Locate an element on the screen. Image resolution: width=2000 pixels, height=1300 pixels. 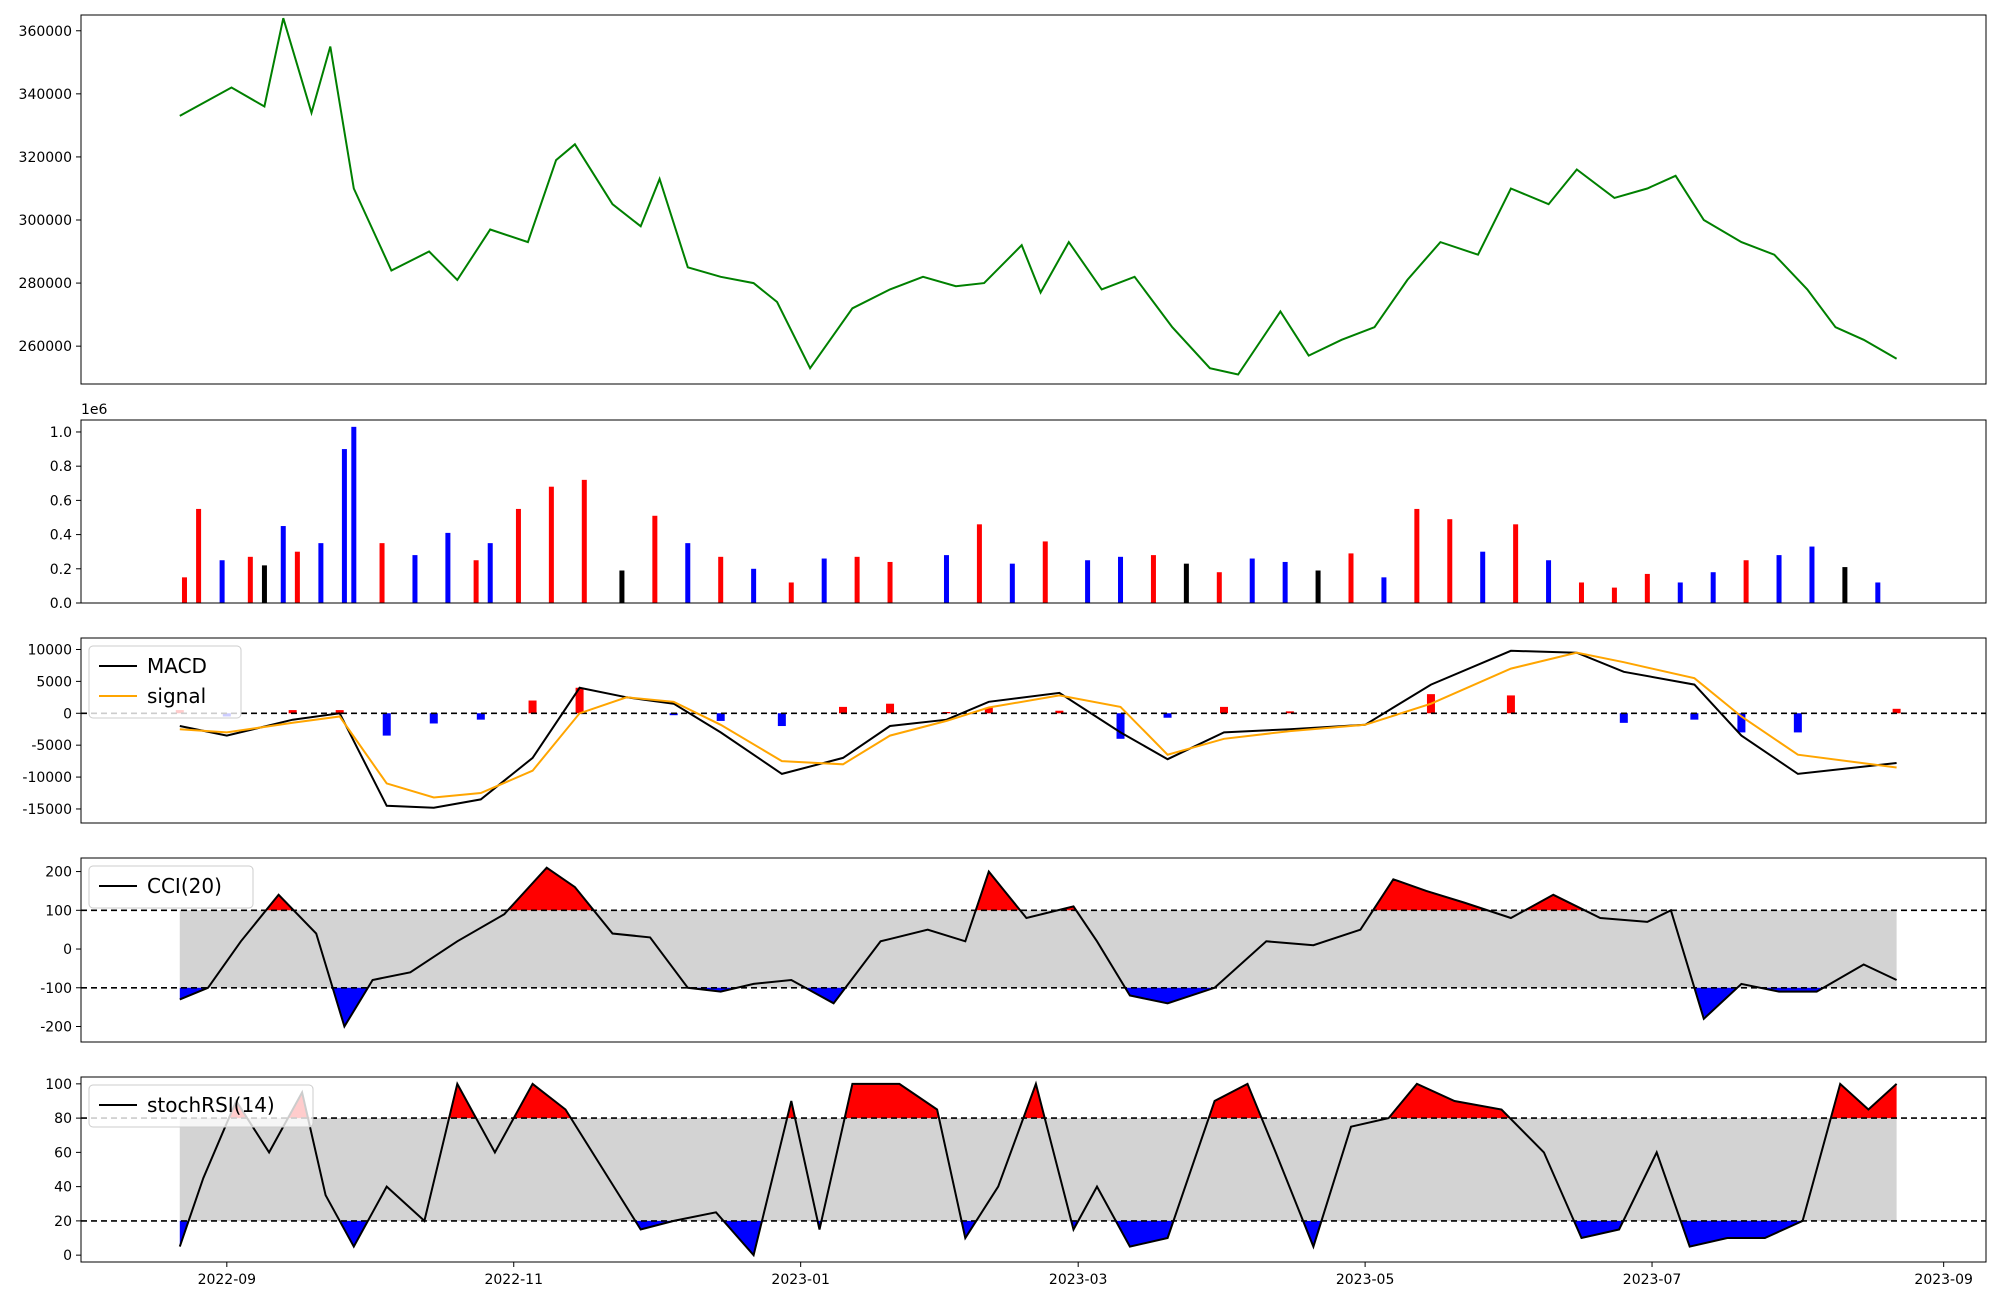
stochrsi-y-tick-label: 60 is located at coordinates (63, 1153).